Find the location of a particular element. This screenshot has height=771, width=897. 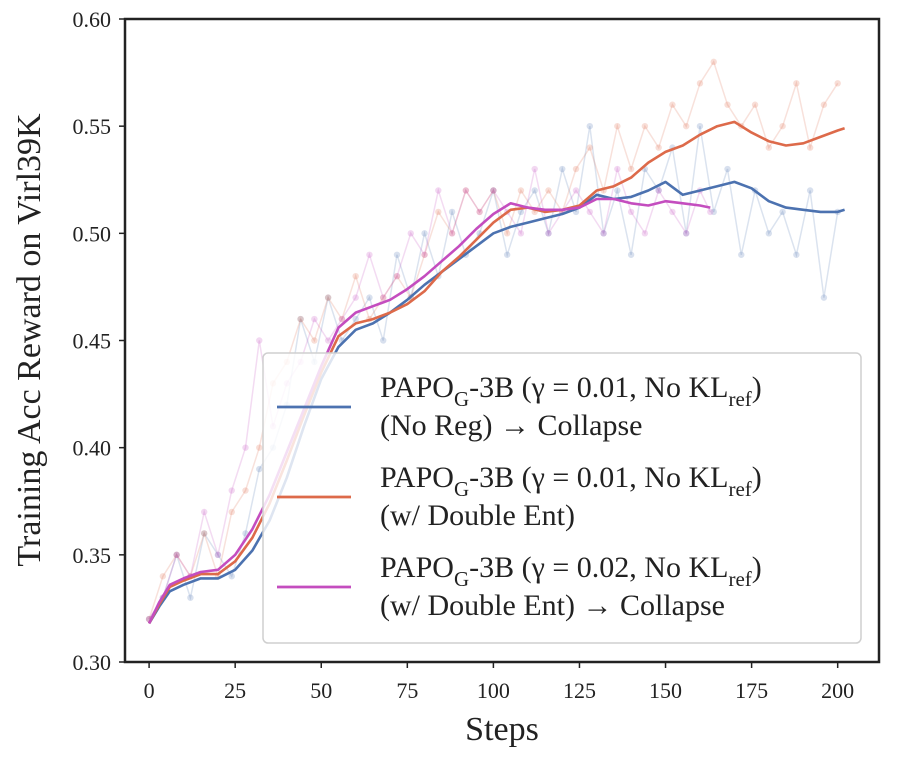

legend-label-line2-2: (w/ Double Ent) → Collapse is located at coordinates (552, 605).